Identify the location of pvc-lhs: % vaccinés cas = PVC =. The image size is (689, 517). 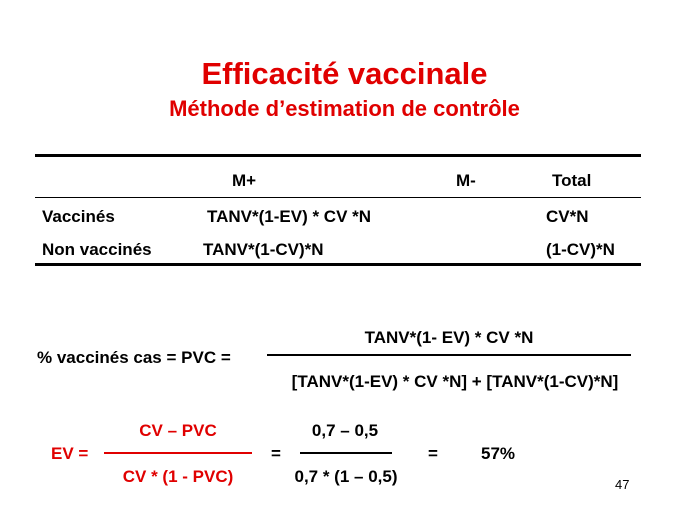
(134, 357).